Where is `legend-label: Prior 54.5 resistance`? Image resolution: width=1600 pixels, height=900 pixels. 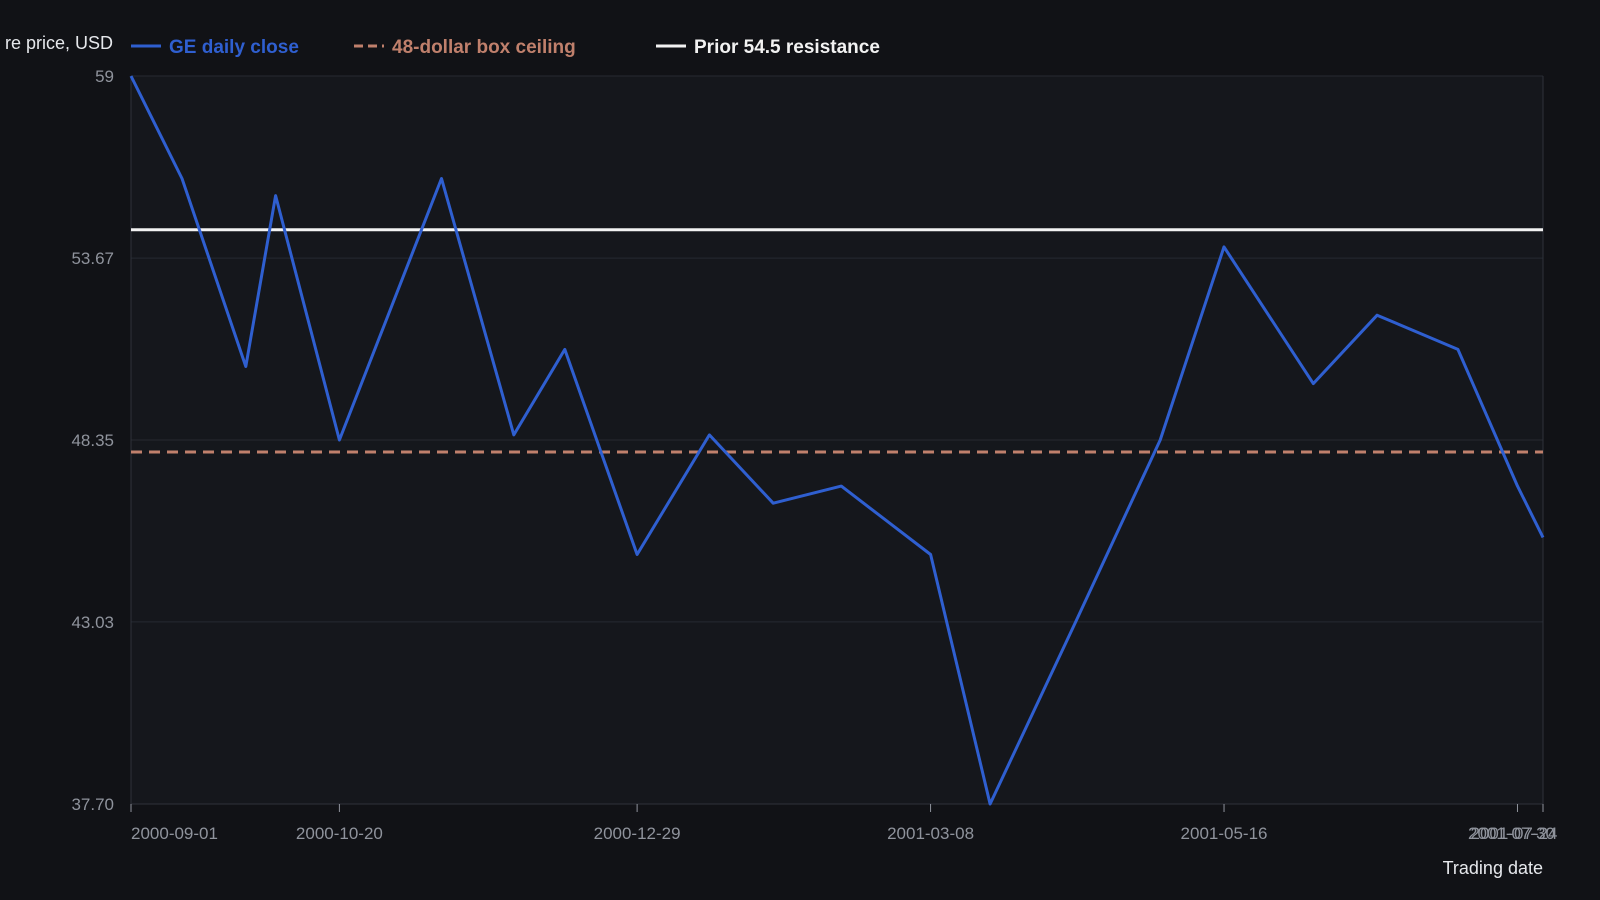 legend-label: Prior 54.5 resistance is located at coordinates (787, 47).